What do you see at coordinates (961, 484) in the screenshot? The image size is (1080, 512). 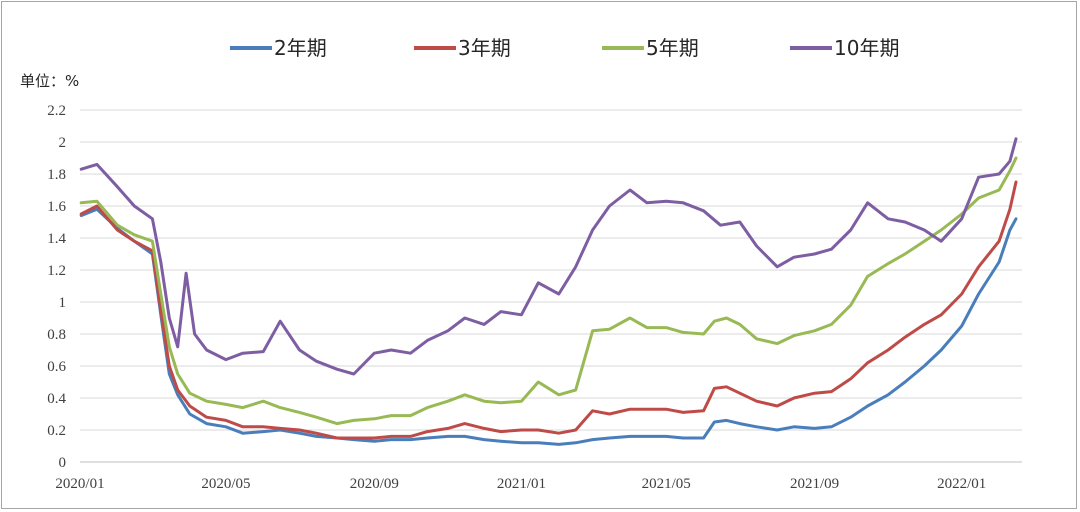 I see `x-tick-label: 2022/01` at bounding box center [961, 484].